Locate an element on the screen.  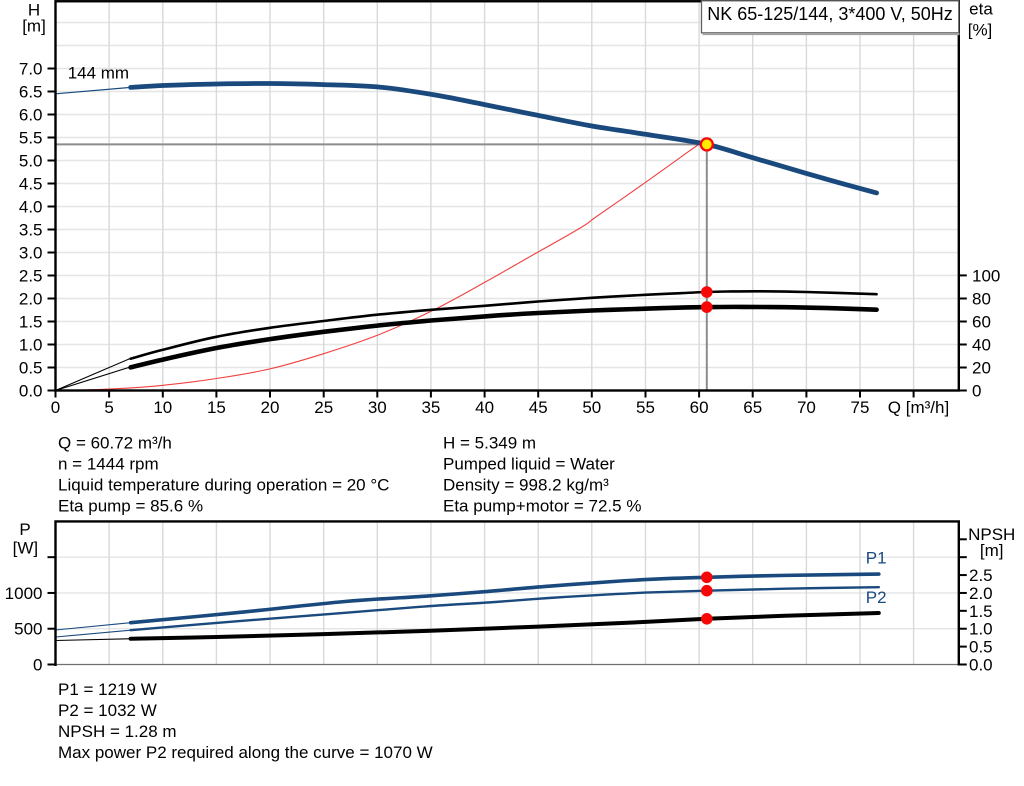
svg-text: 45 is located at coordinates (538, 407).